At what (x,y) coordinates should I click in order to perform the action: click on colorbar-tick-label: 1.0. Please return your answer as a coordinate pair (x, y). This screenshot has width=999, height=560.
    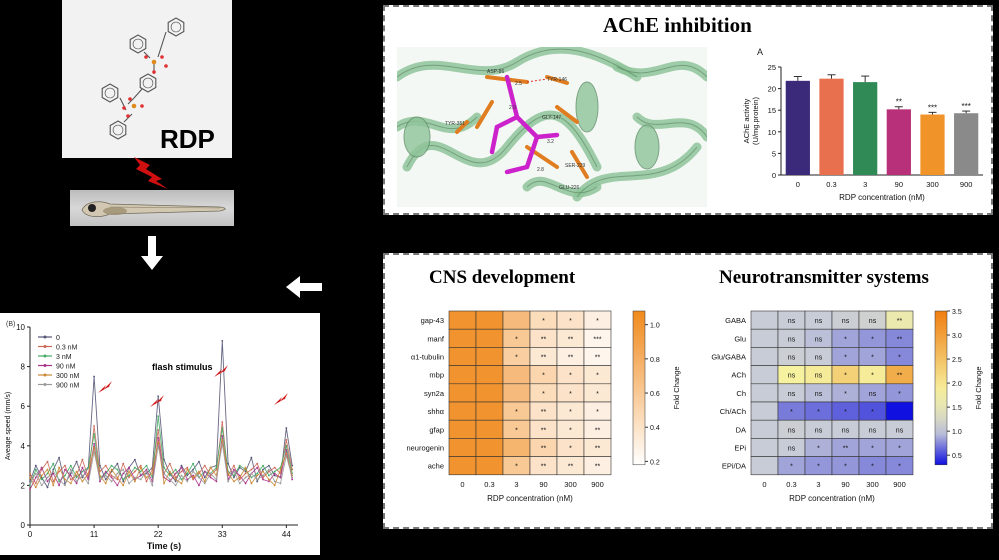
    Looking at the image, I should click on (655, 326).